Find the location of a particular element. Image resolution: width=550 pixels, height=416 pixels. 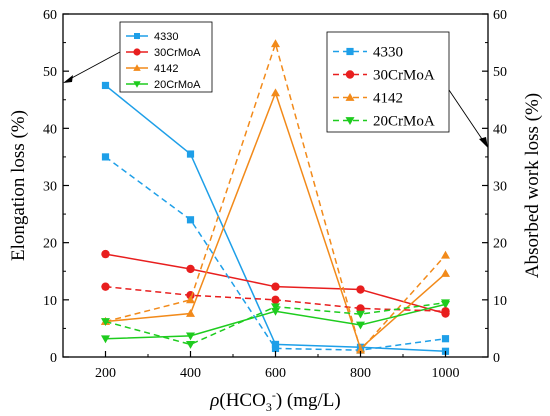

y-tick-label: 60 is located at coordinates (50, 15).